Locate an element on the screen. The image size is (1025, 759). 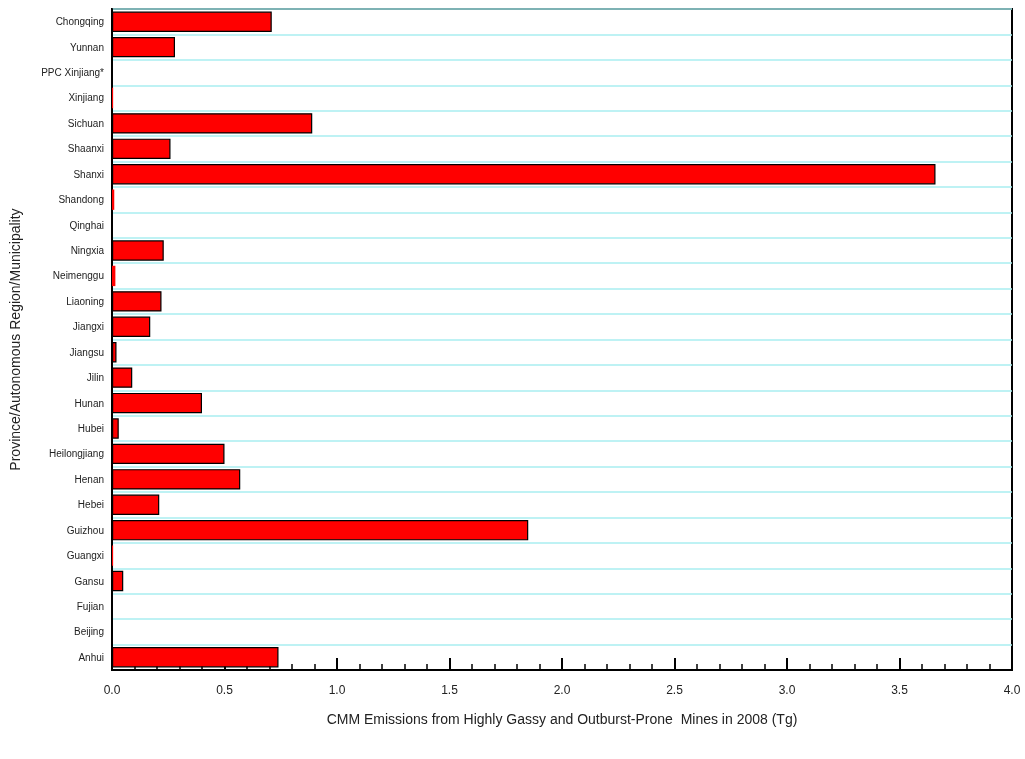
y-tick-label: Shaanxi is located at coordinates (85, 149).